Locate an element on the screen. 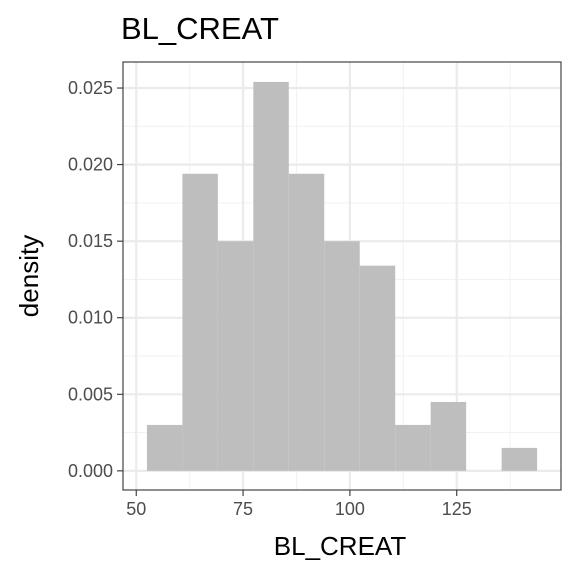 This screenshot has width=576, height=576. x-tick-label: 50 is located at coordinates (136, 509).